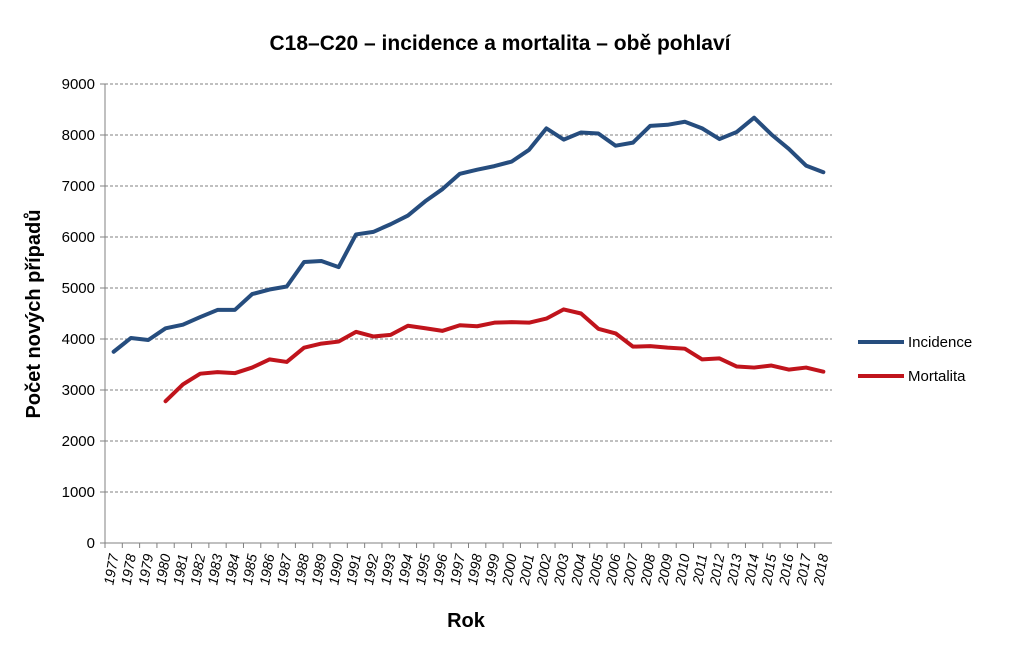 This screenshot has height=649, width=1010. Describe the element at coordinates (78, 84) in the screenshot. I see `y-tick-label: 9000` at that location.